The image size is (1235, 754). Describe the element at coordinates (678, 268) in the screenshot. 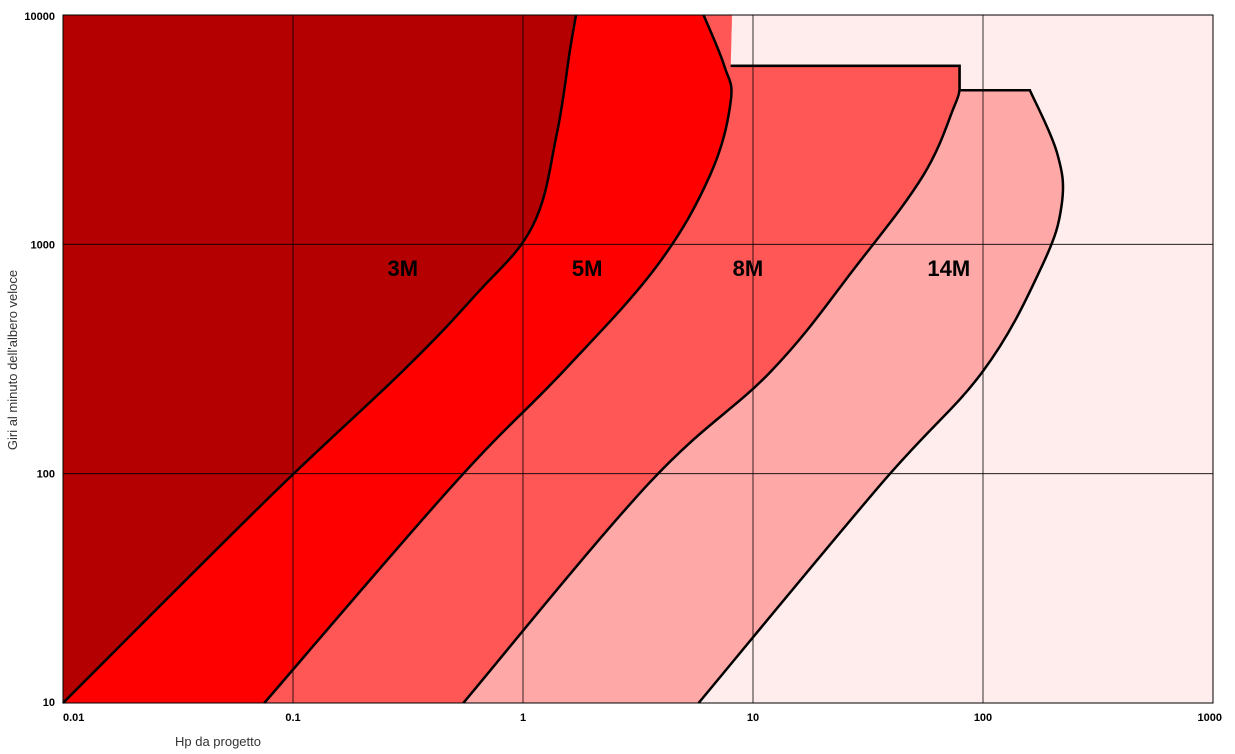

I see `region-labels-layer: 3M 5M 8M 14M` at that location.